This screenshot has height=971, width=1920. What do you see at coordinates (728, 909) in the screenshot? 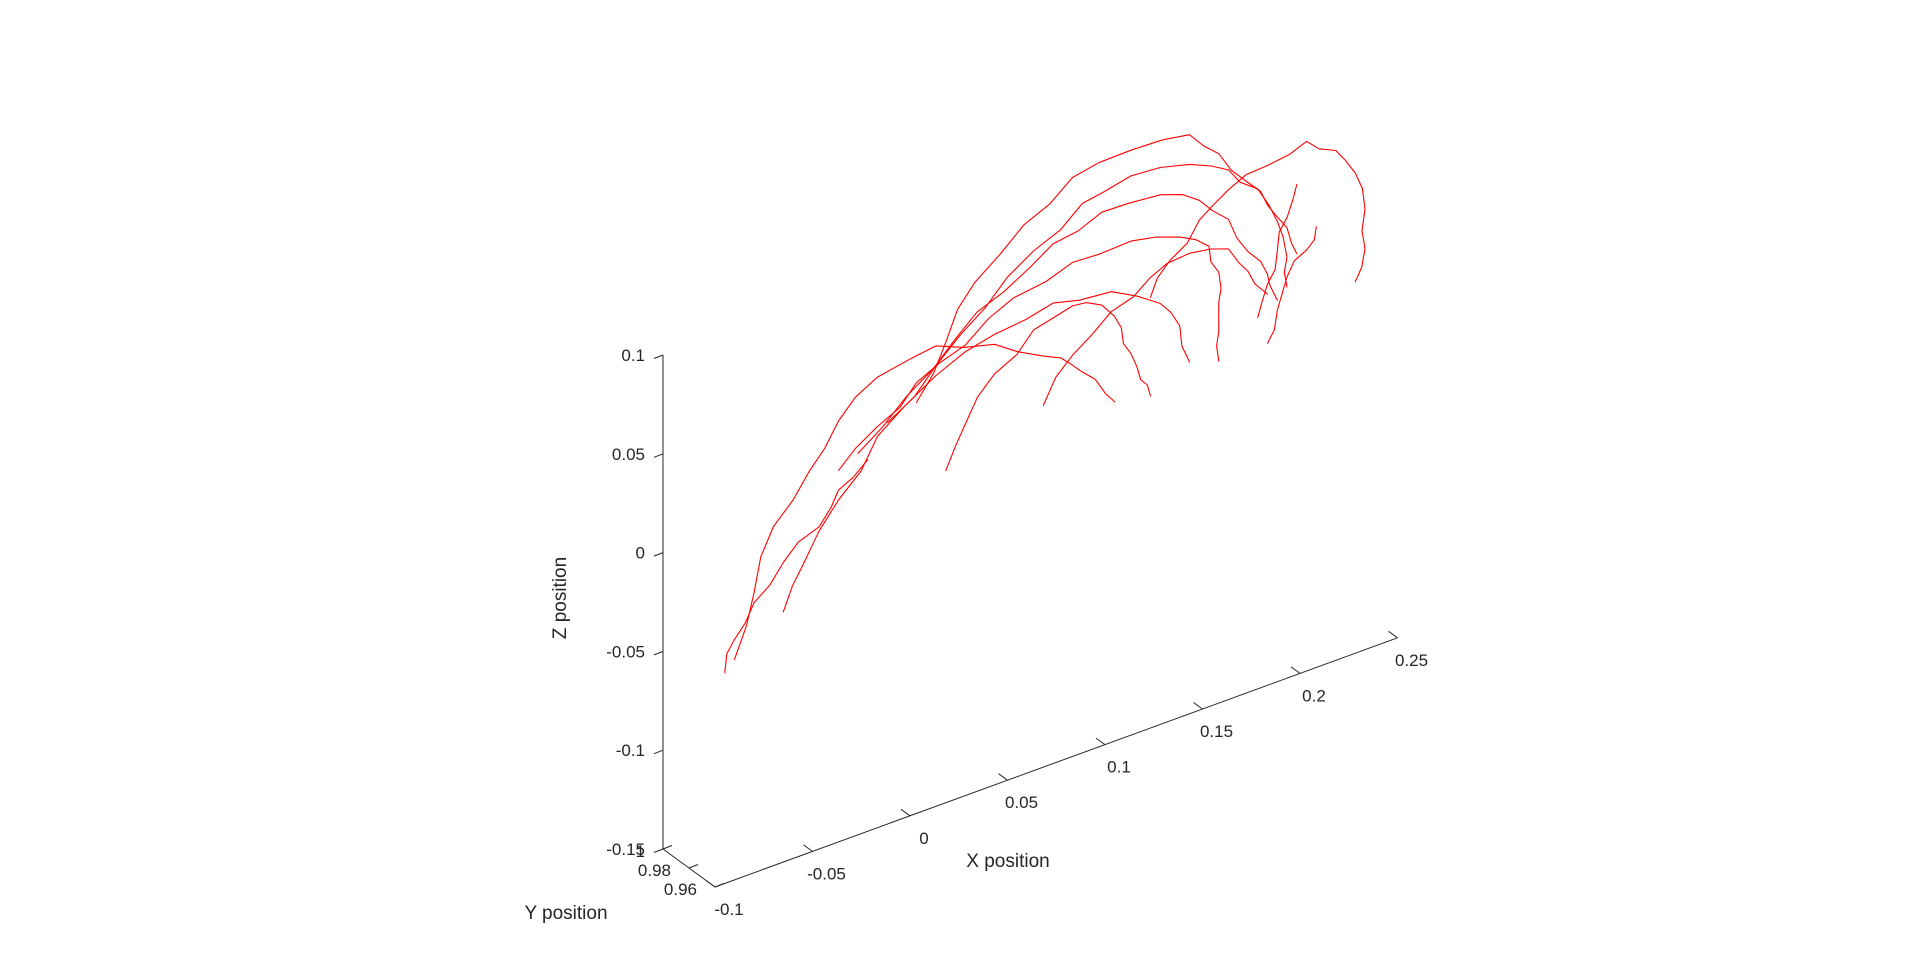
I see `x-tick-label: -0.1` at bounding box center [728, 909].